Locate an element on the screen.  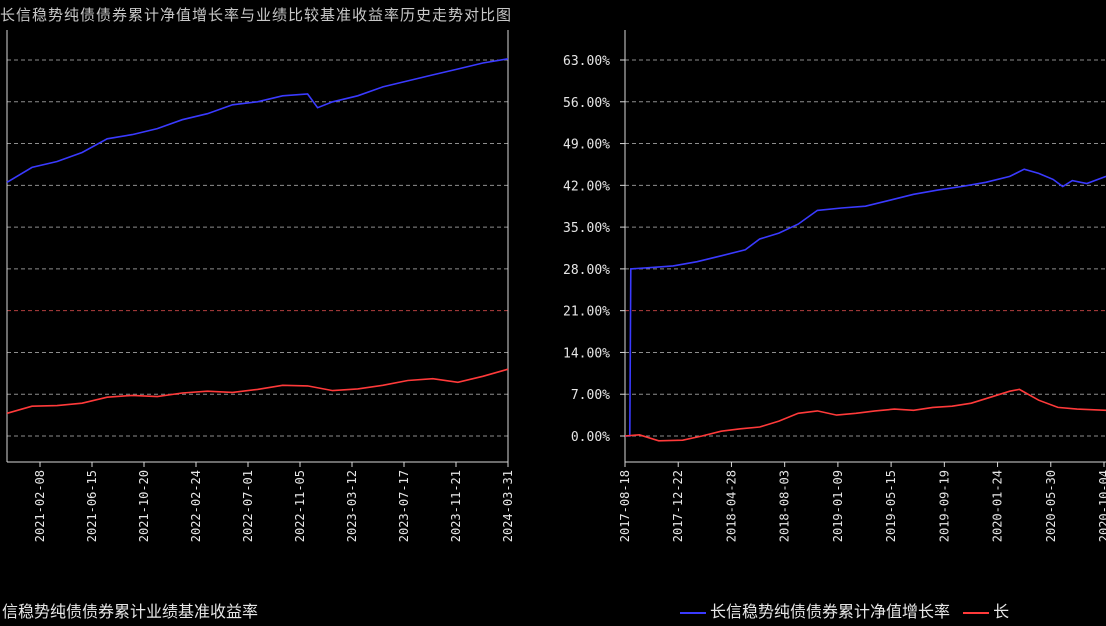
bench-legend-label: 长 is located at coordinates (1001, 611).